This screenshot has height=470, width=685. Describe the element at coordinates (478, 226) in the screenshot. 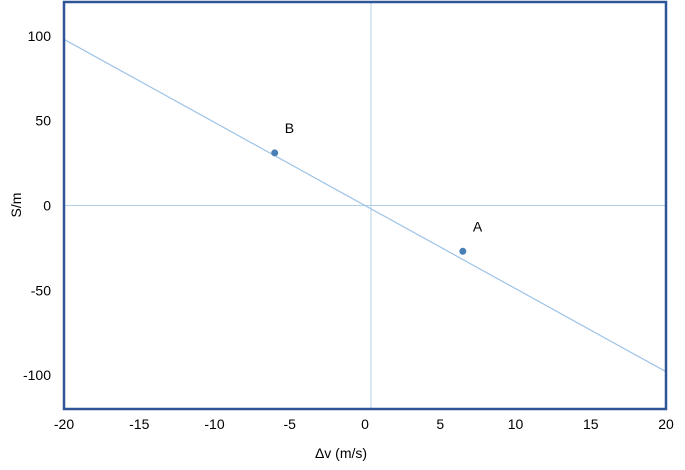

I see `point-label-a: A` at that location.